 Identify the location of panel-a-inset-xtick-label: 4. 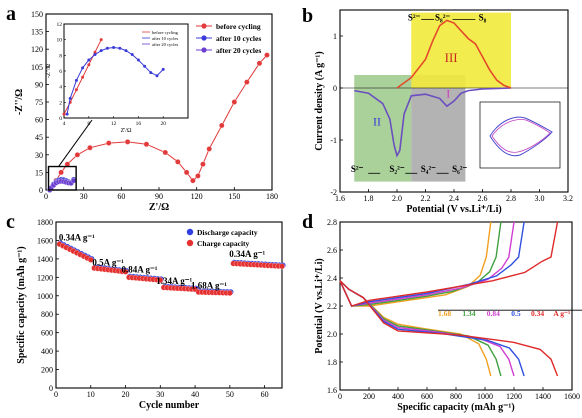
(64, 124).